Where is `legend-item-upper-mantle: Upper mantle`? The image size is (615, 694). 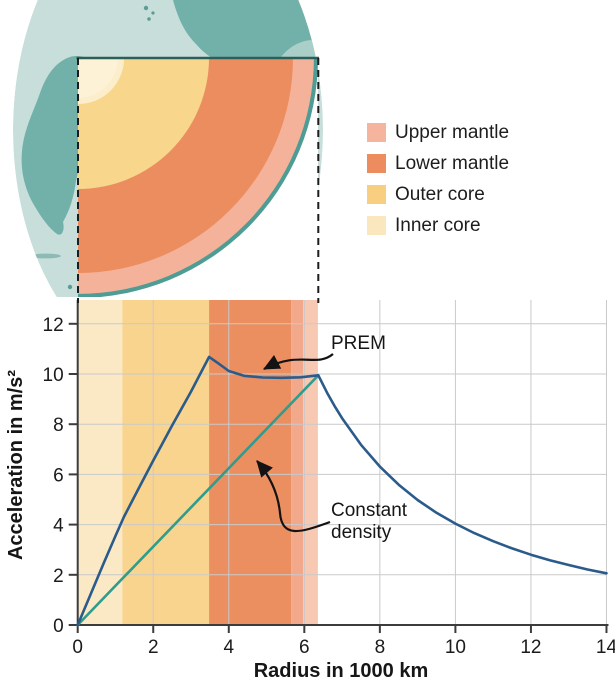 legend-item-upper-mantle: Upper mantle is located at coordinates (438, 132).